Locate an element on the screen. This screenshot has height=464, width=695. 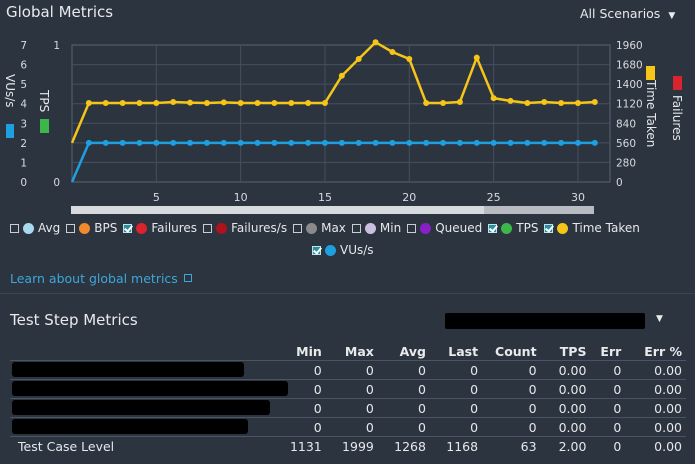
time-taken-axis-swatch is located at coordinates (650, 73).